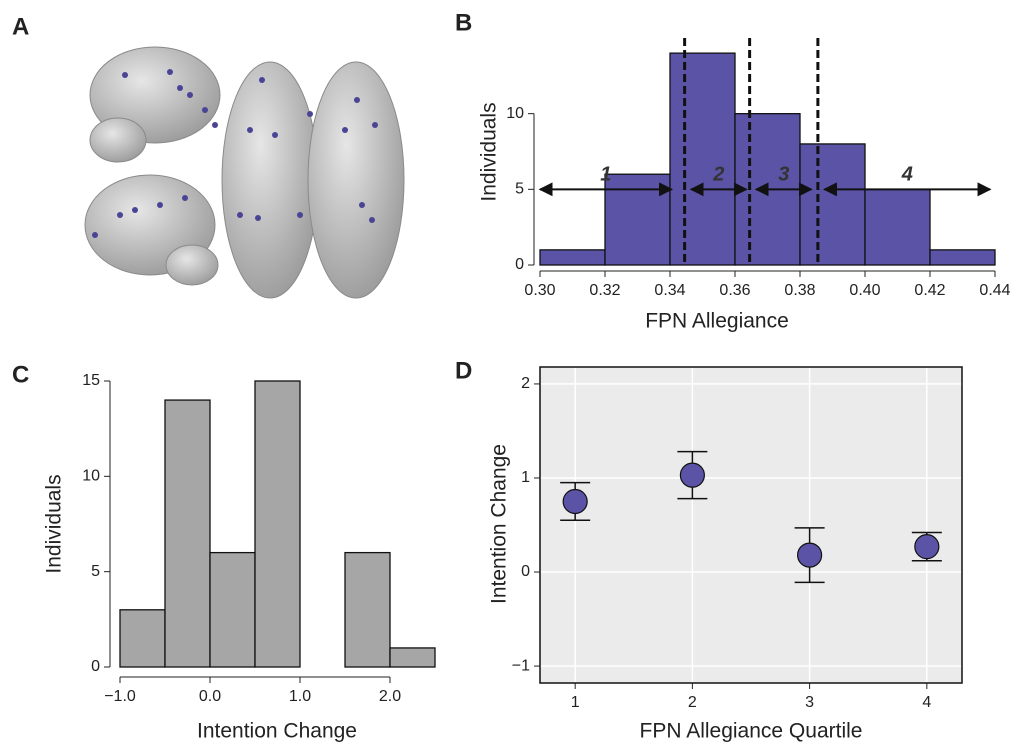  Describe the element at coordinates (669, 290) in the screenshot. I see `x-tick-label: 0.34` at that location.